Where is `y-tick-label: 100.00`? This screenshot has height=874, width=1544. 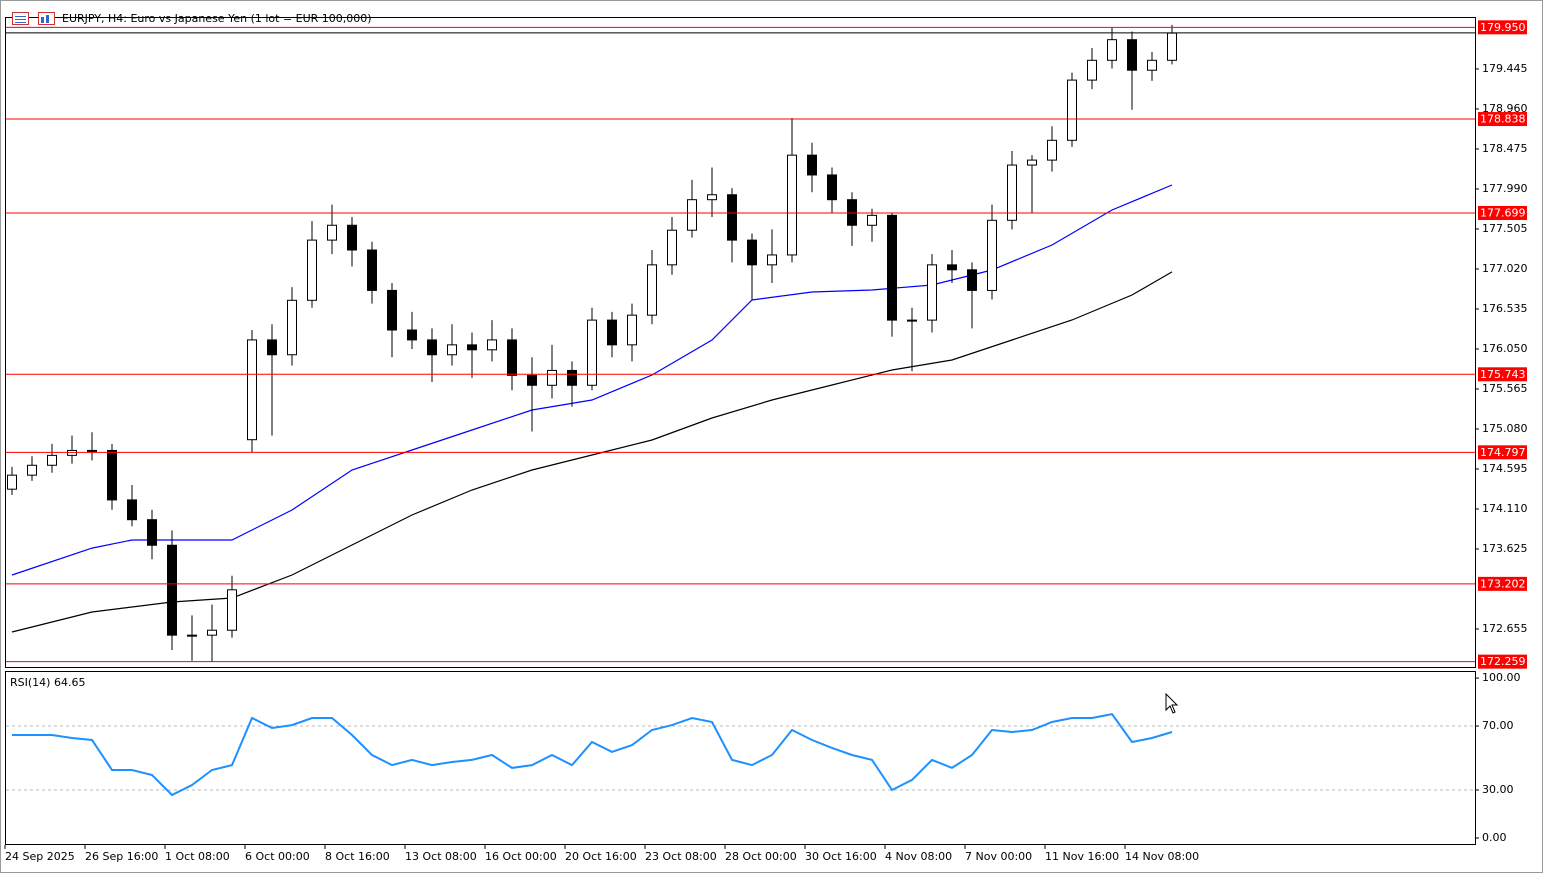
y-tick-label: 100.00 is located at coordinates (1501, 677).